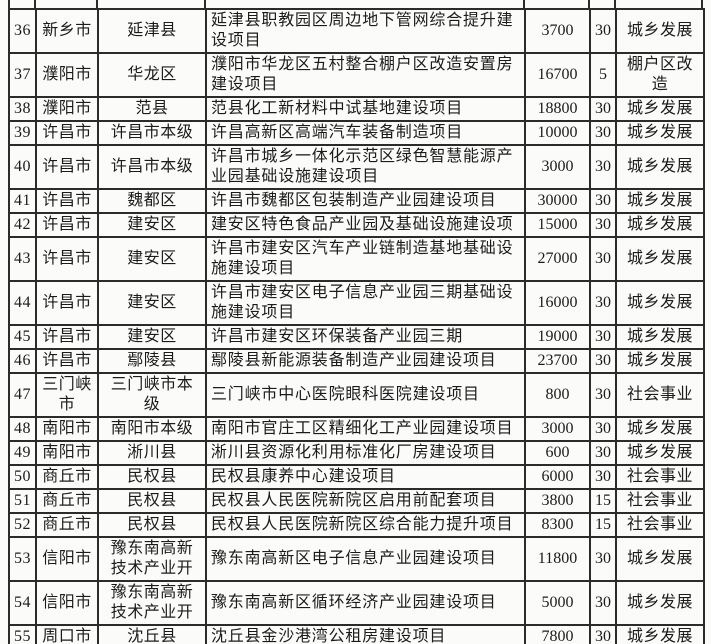 The image size is (711, 644). I want to click on table-row: 42 许昌市 建安区 建安区特色食品产业园及基础设施建设项 15000 30 城乡发展, so click(356, 225).